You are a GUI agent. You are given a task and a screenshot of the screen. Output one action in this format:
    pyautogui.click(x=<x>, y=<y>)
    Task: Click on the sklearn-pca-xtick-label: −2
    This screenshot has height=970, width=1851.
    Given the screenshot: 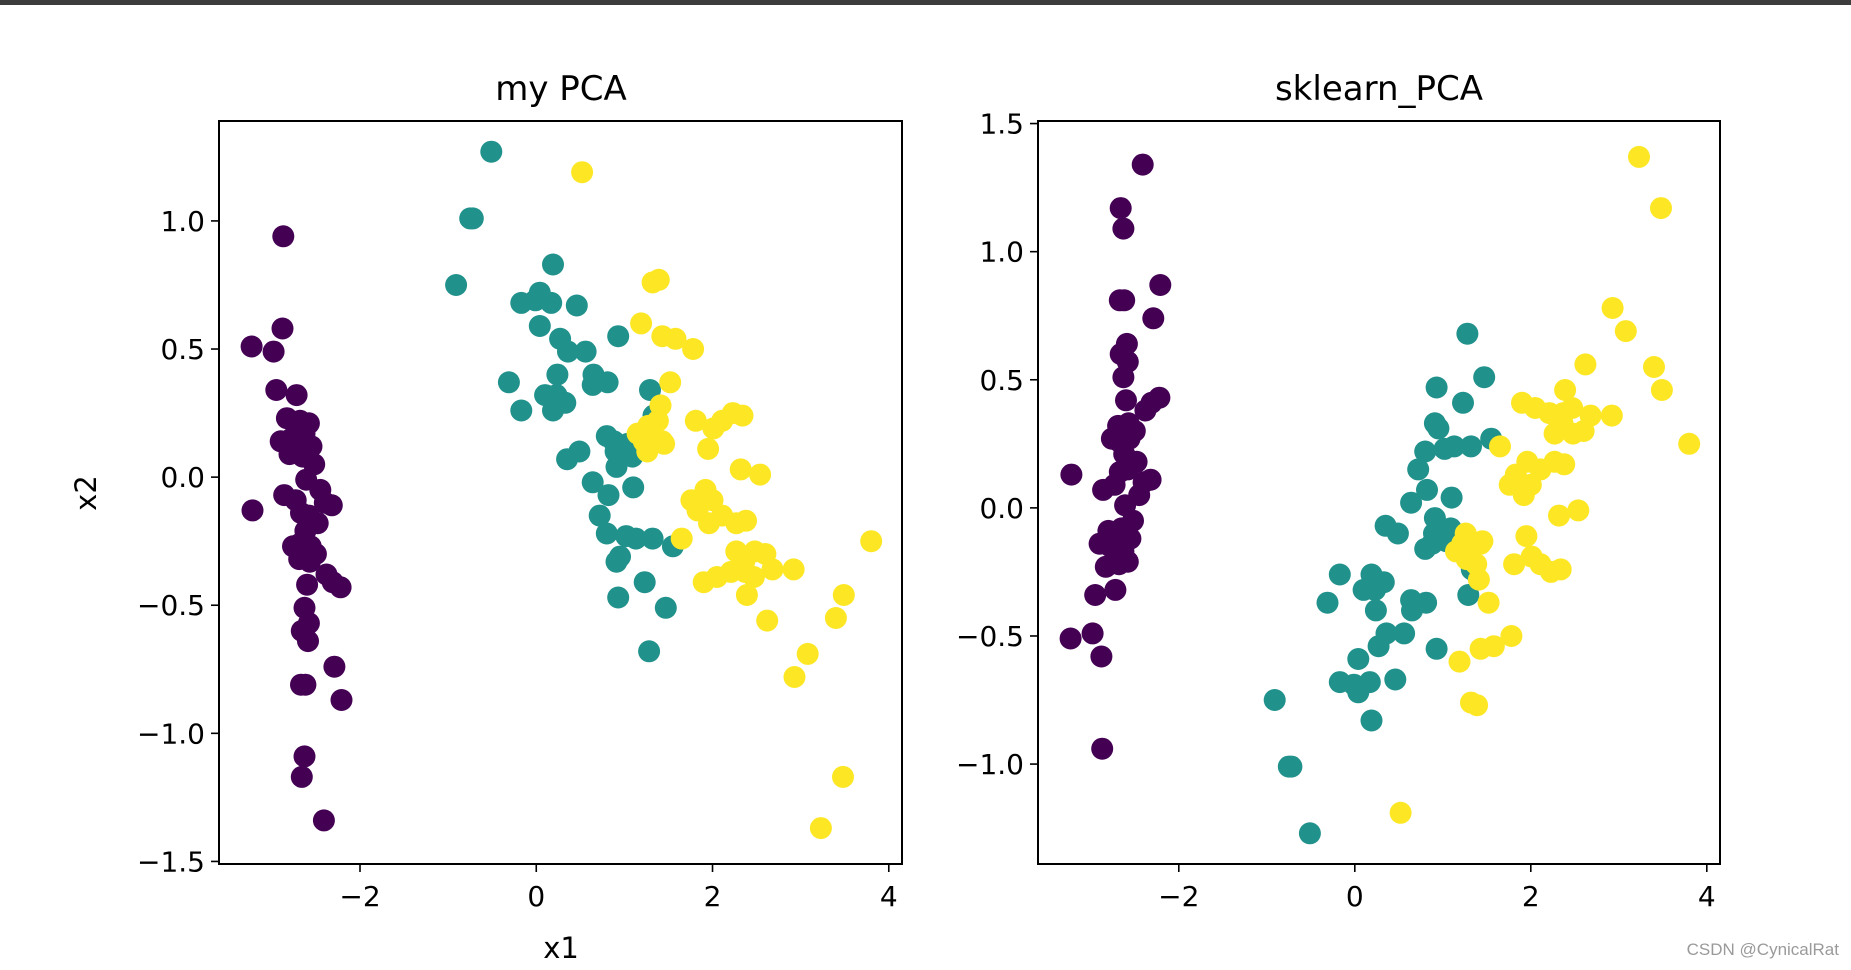 What is the action you would take?
    pyautogui.click(x=1178, y=896)
    